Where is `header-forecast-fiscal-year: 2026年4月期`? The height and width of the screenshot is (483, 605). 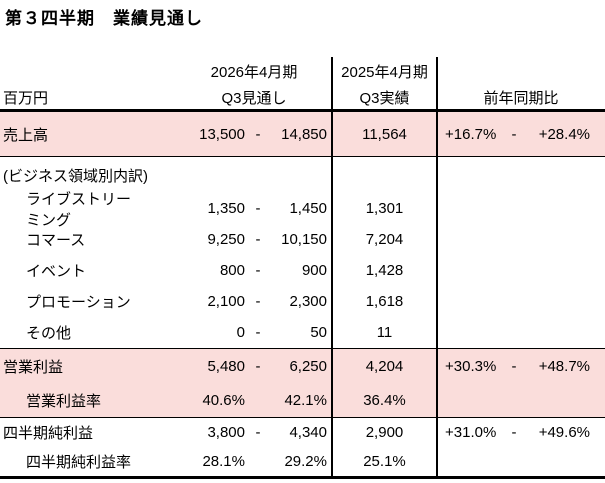
header-forecast-fiscal-year: 2026年4月期 is located at coordinates (254, 72).